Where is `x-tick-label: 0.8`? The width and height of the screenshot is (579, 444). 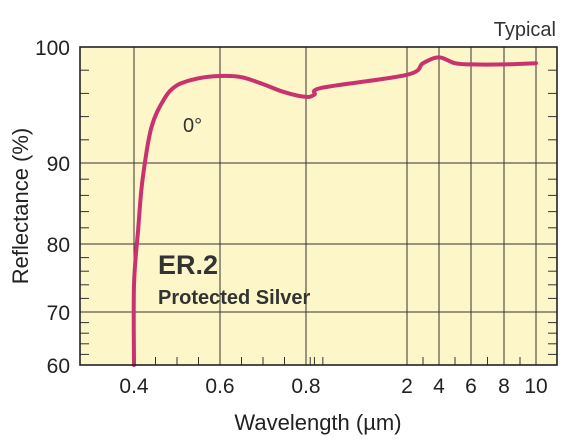 x-tick-label: 0.8 is located at coordinates (305, 386).